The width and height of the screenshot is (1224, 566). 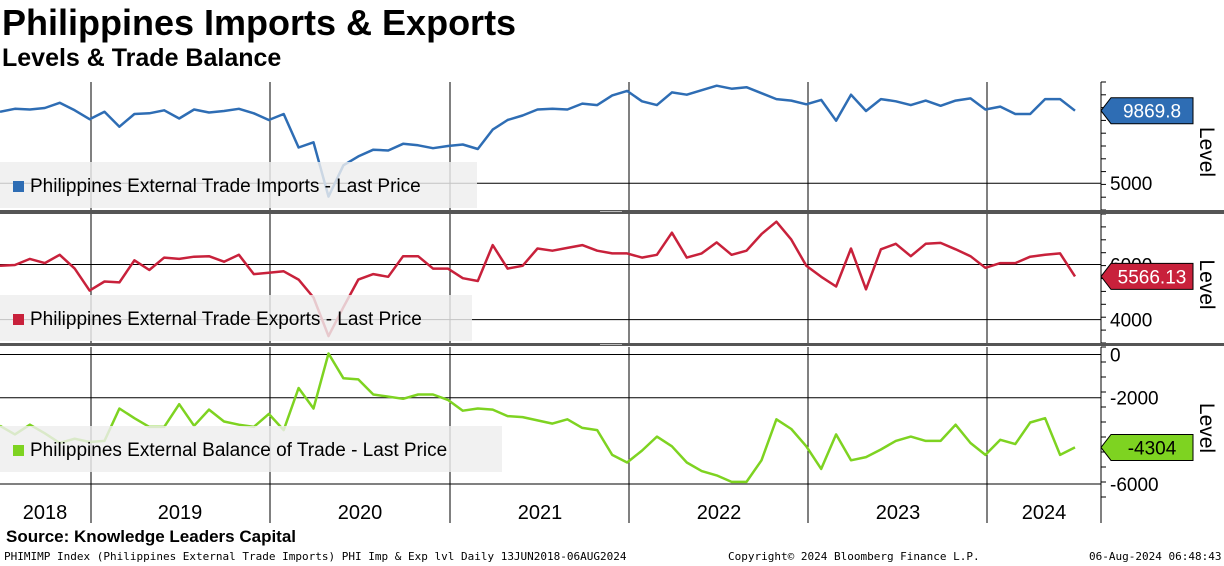 I want to click on legend-box-exports, so click(x=236, y=318).